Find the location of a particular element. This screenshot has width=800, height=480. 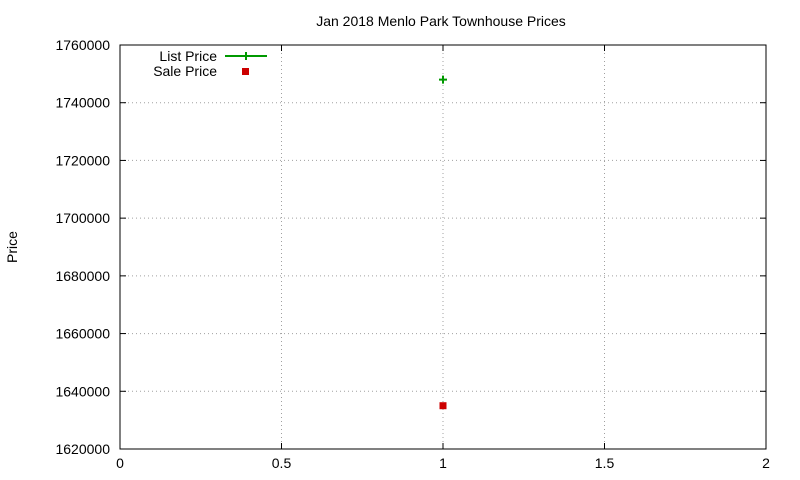

legend-item-sale-price: Sale Price is located at coordinates (201, 71).